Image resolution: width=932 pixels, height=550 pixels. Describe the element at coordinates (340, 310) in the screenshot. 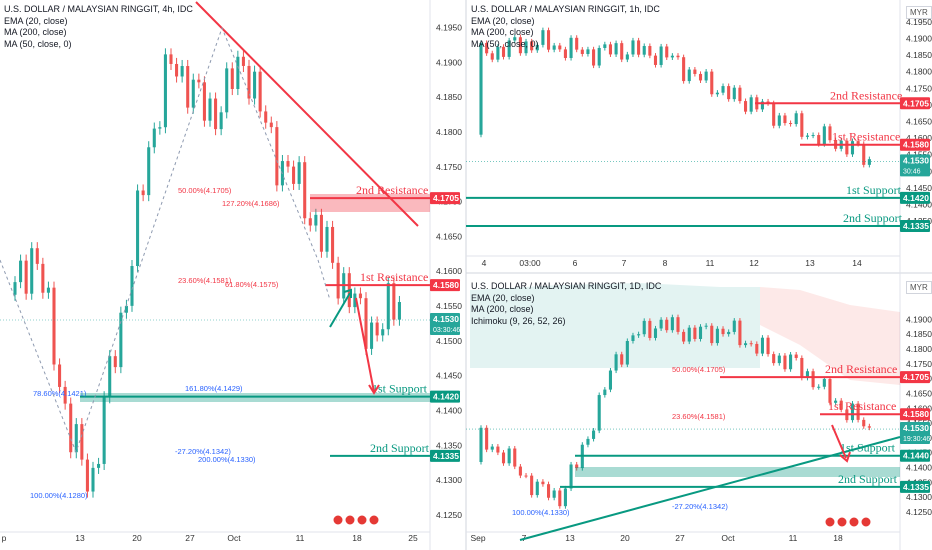

I see `left-up-arrow` at that location.